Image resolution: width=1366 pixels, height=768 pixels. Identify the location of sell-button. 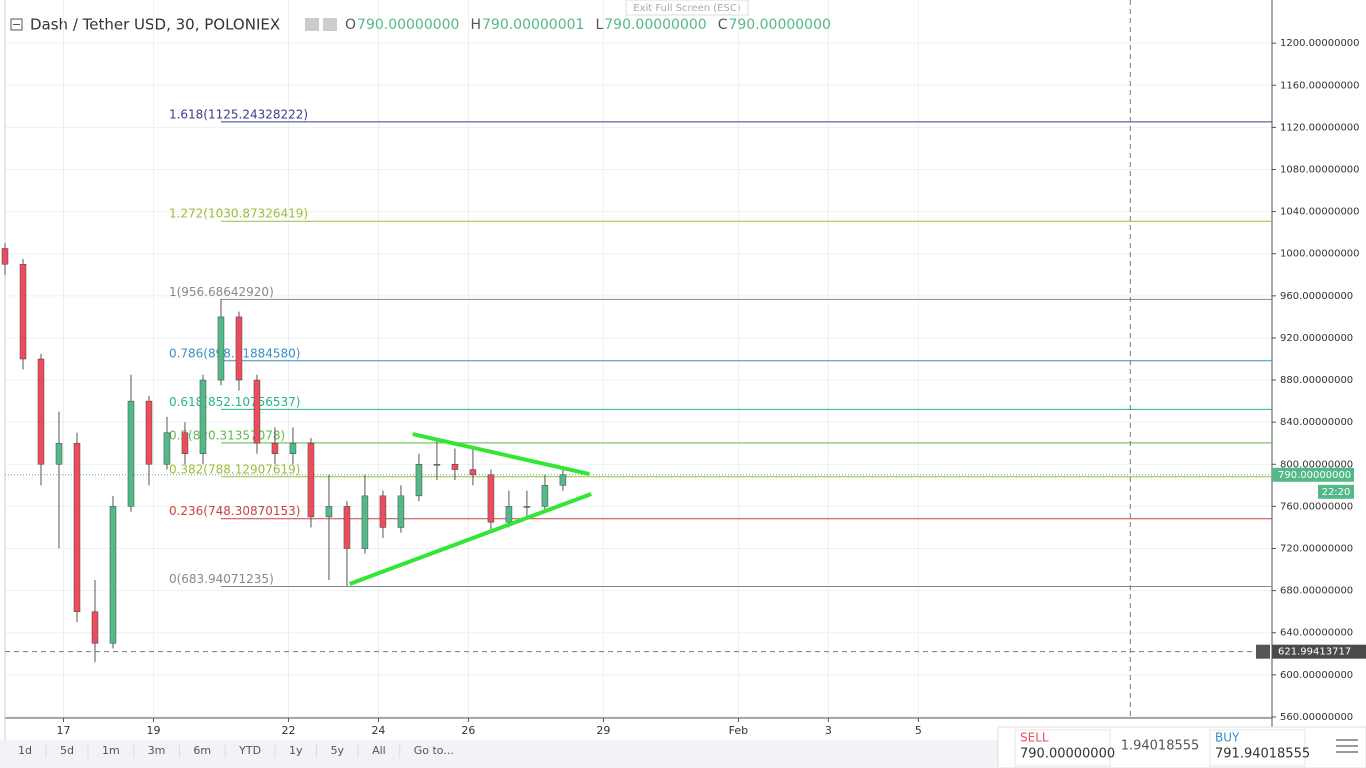
(1062, 748).